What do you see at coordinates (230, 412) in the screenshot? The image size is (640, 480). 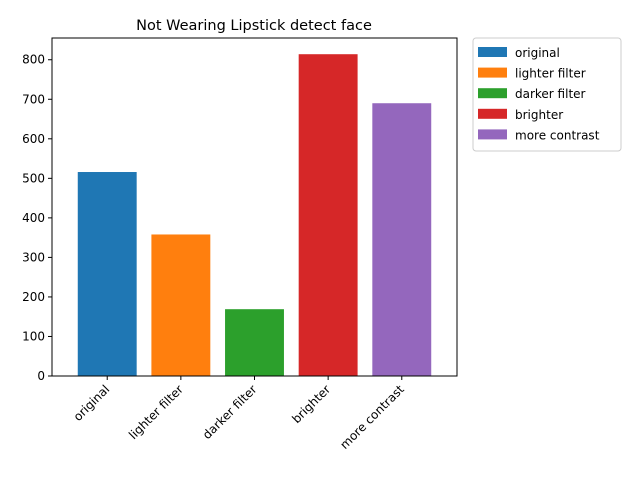 I see `x-tick-label: darker filter` at bounding box center [230, 412].